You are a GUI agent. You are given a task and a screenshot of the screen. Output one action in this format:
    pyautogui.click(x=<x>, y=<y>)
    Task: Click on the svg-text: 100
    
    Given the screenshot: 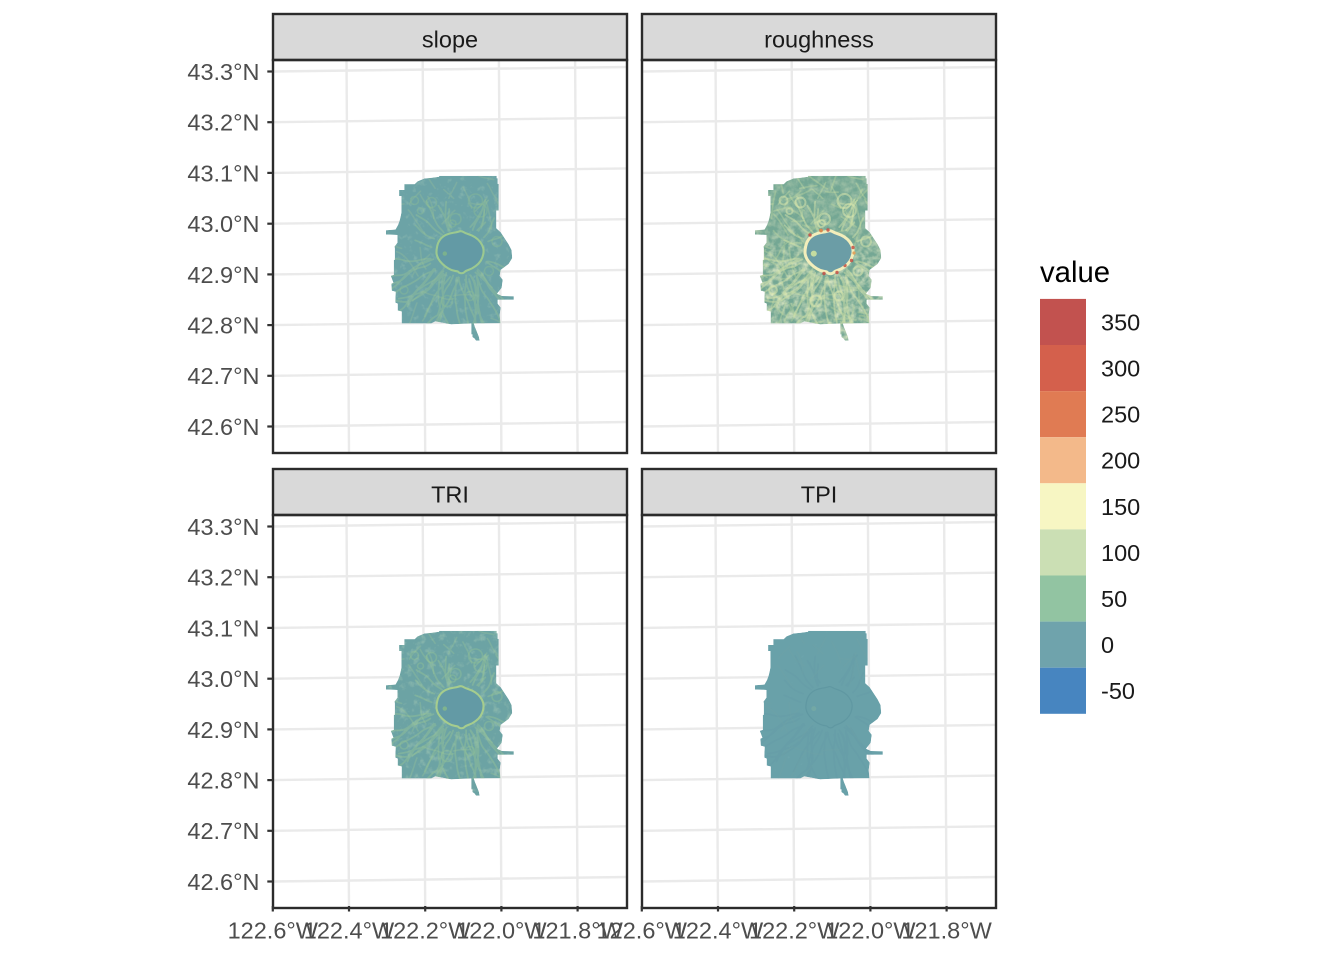 What is the action you would take?
    pyautogui.click(x=1120, y=553)
    